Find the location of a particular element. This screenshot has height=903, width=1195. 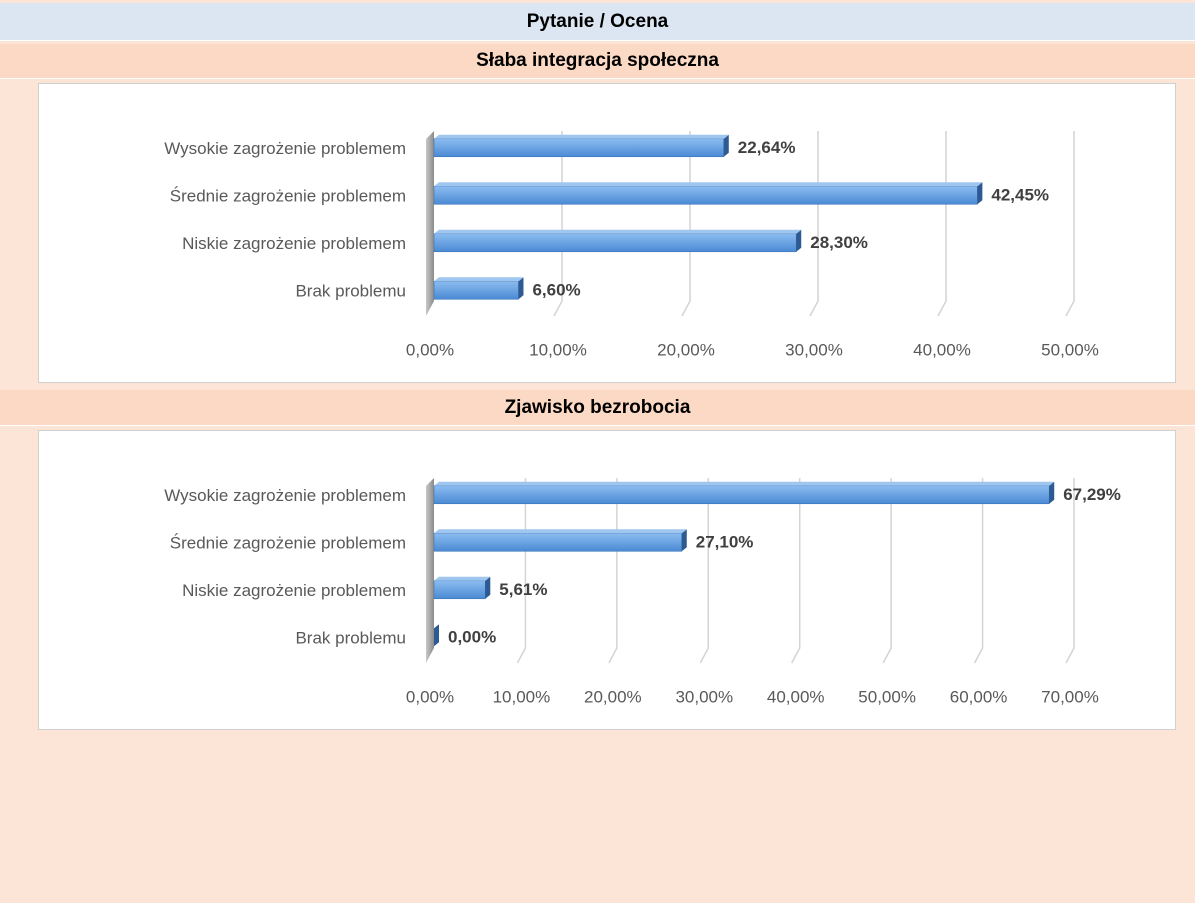

header-title: Pytanie / Ocena is located at coordinates (597, 21).